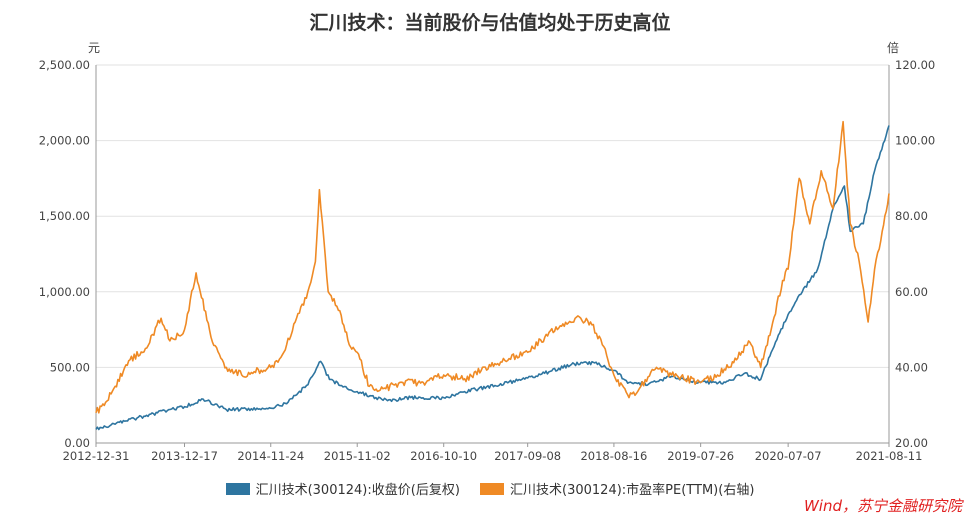  Describe the element at coordinates (64, 292) in the screenshot. I see `left-axis-tick-label: 1,000.00` at that location.